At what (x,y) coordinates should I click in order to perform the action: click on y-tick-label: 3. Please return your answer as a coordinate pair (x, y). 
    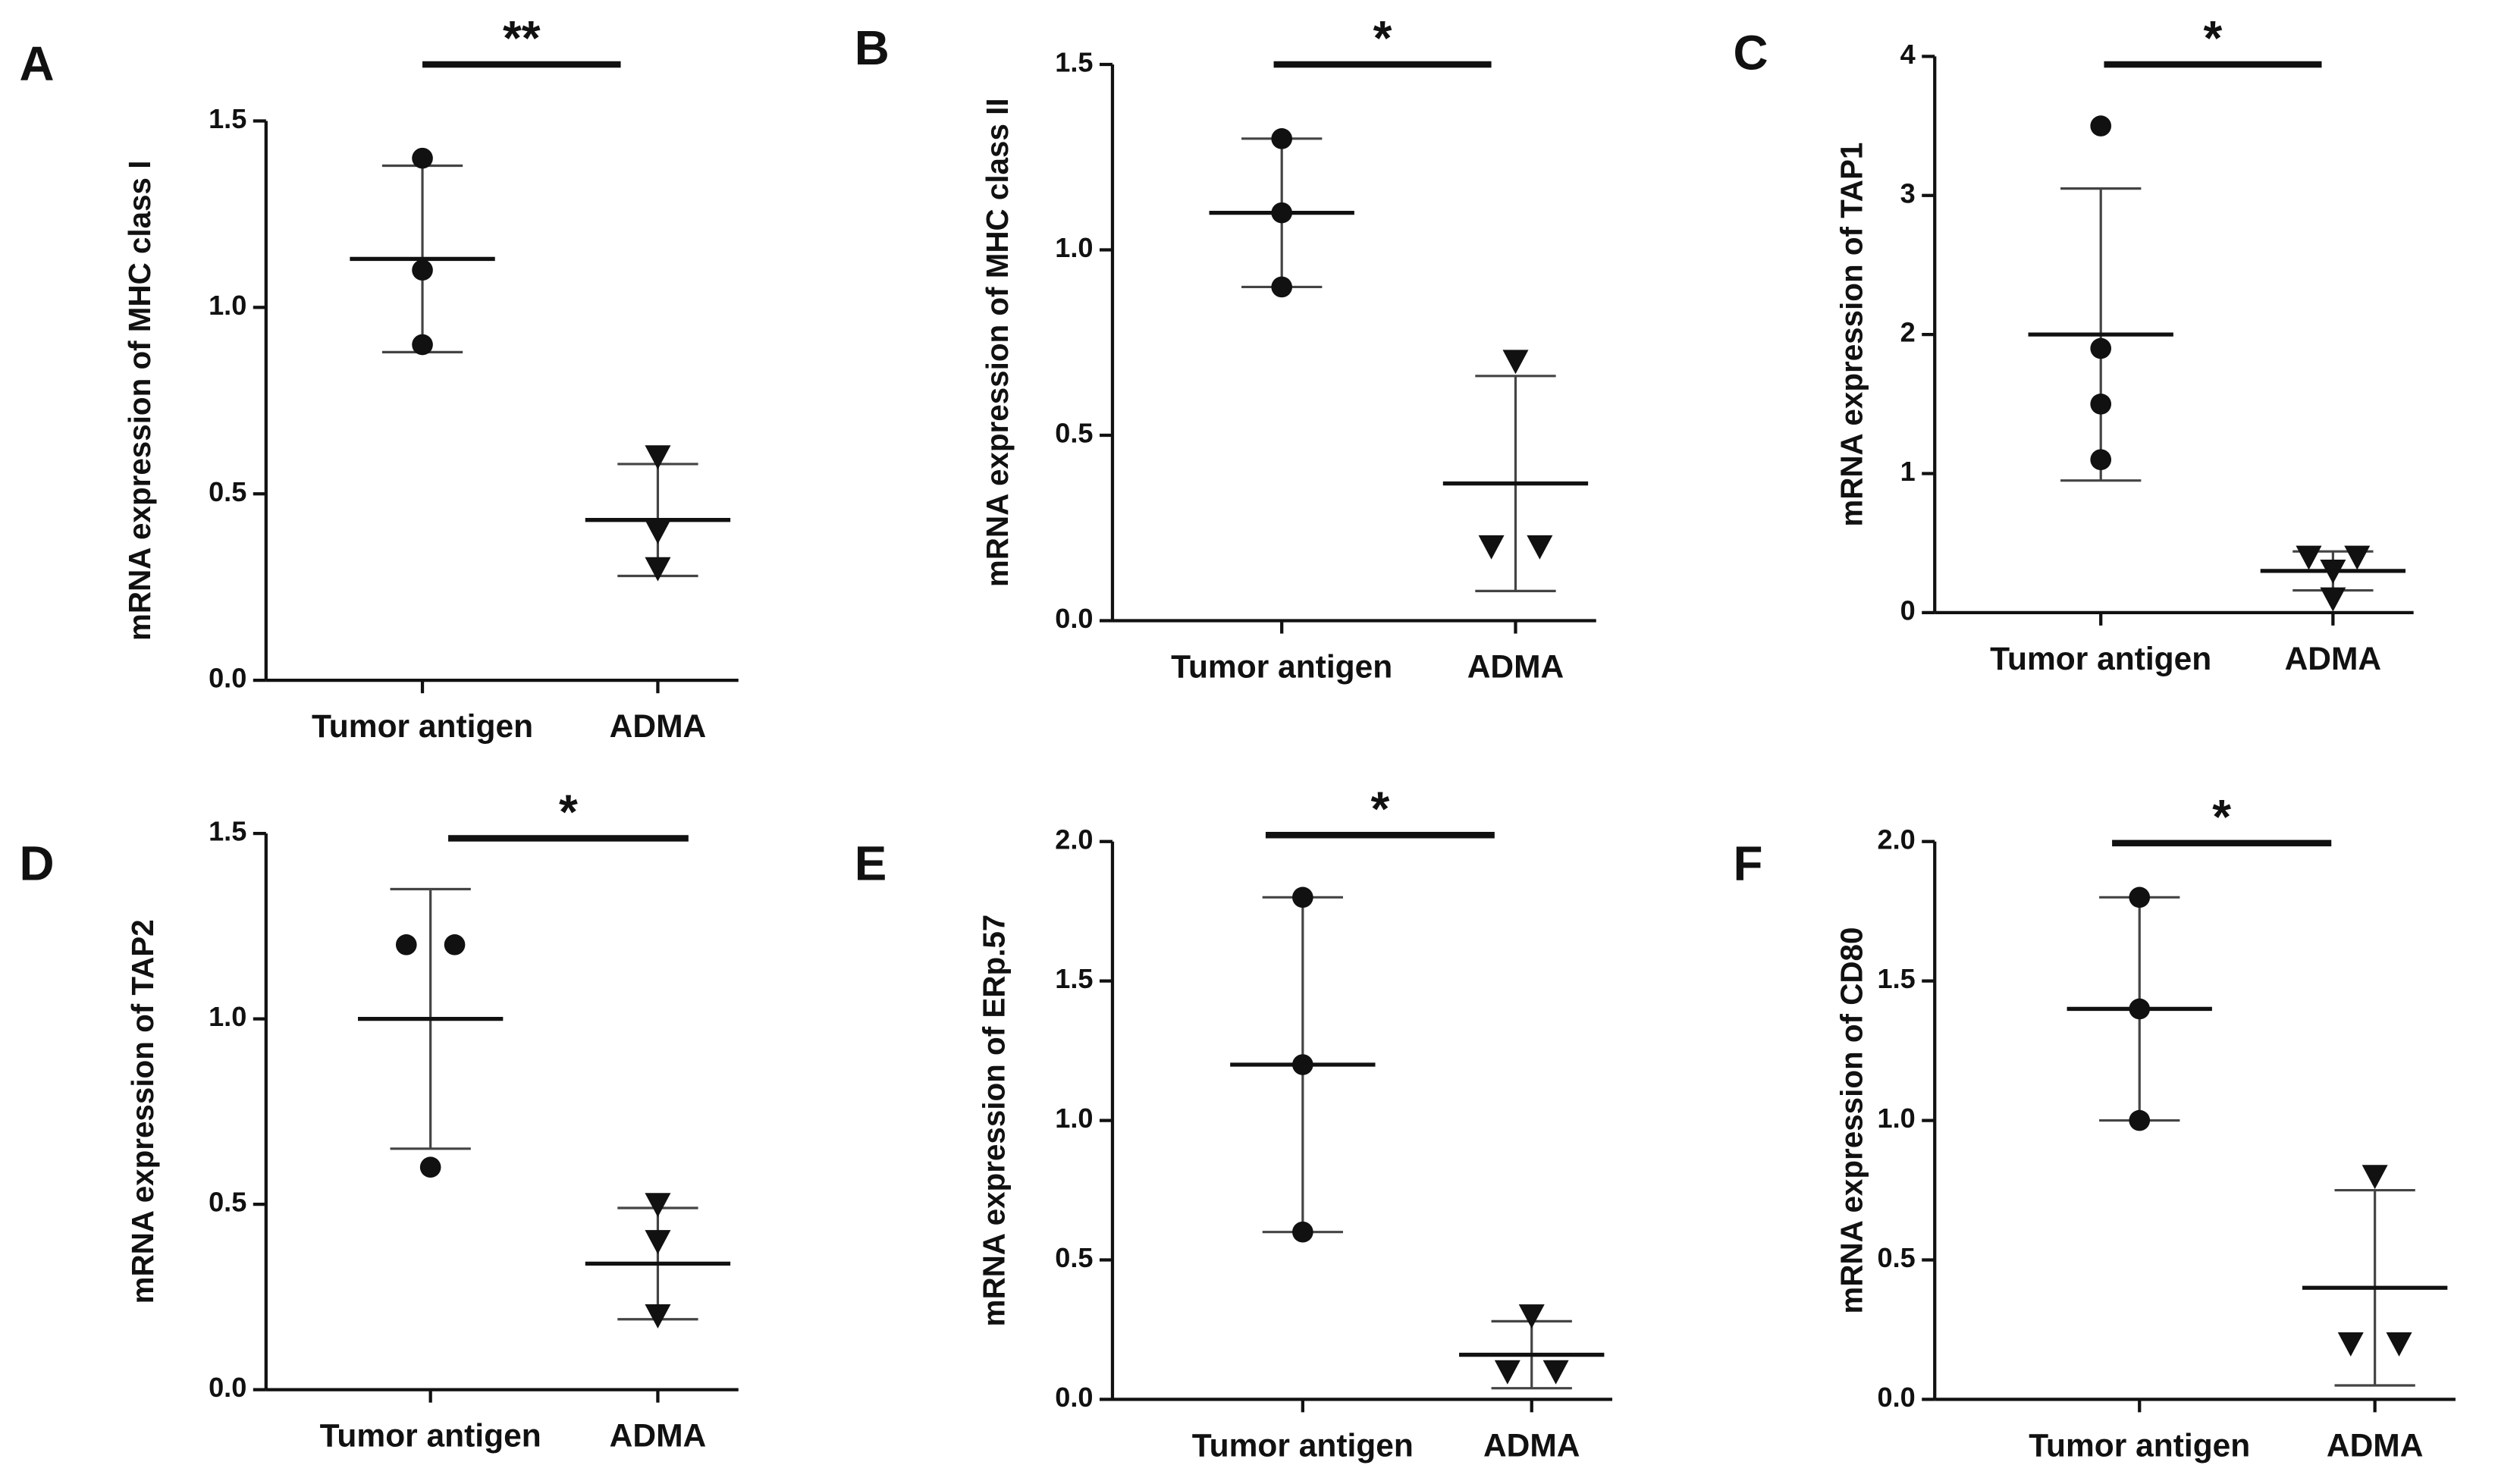
    Looking at the image, I should click on (1908, 193).